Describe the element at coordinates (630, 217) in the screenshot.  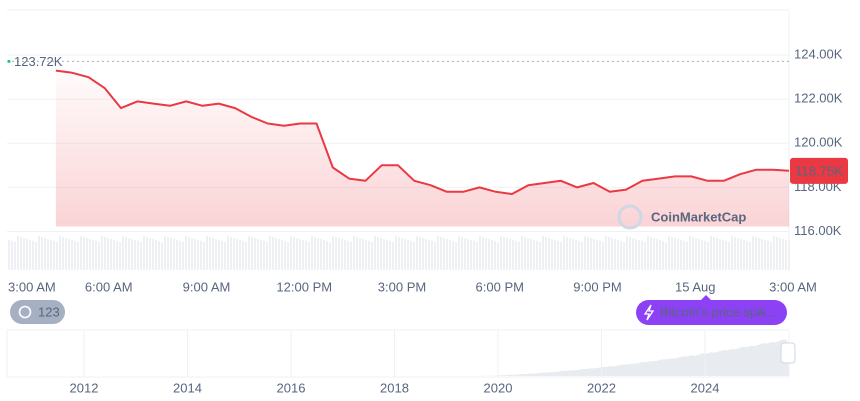
I see `watermark-logo` at that location.